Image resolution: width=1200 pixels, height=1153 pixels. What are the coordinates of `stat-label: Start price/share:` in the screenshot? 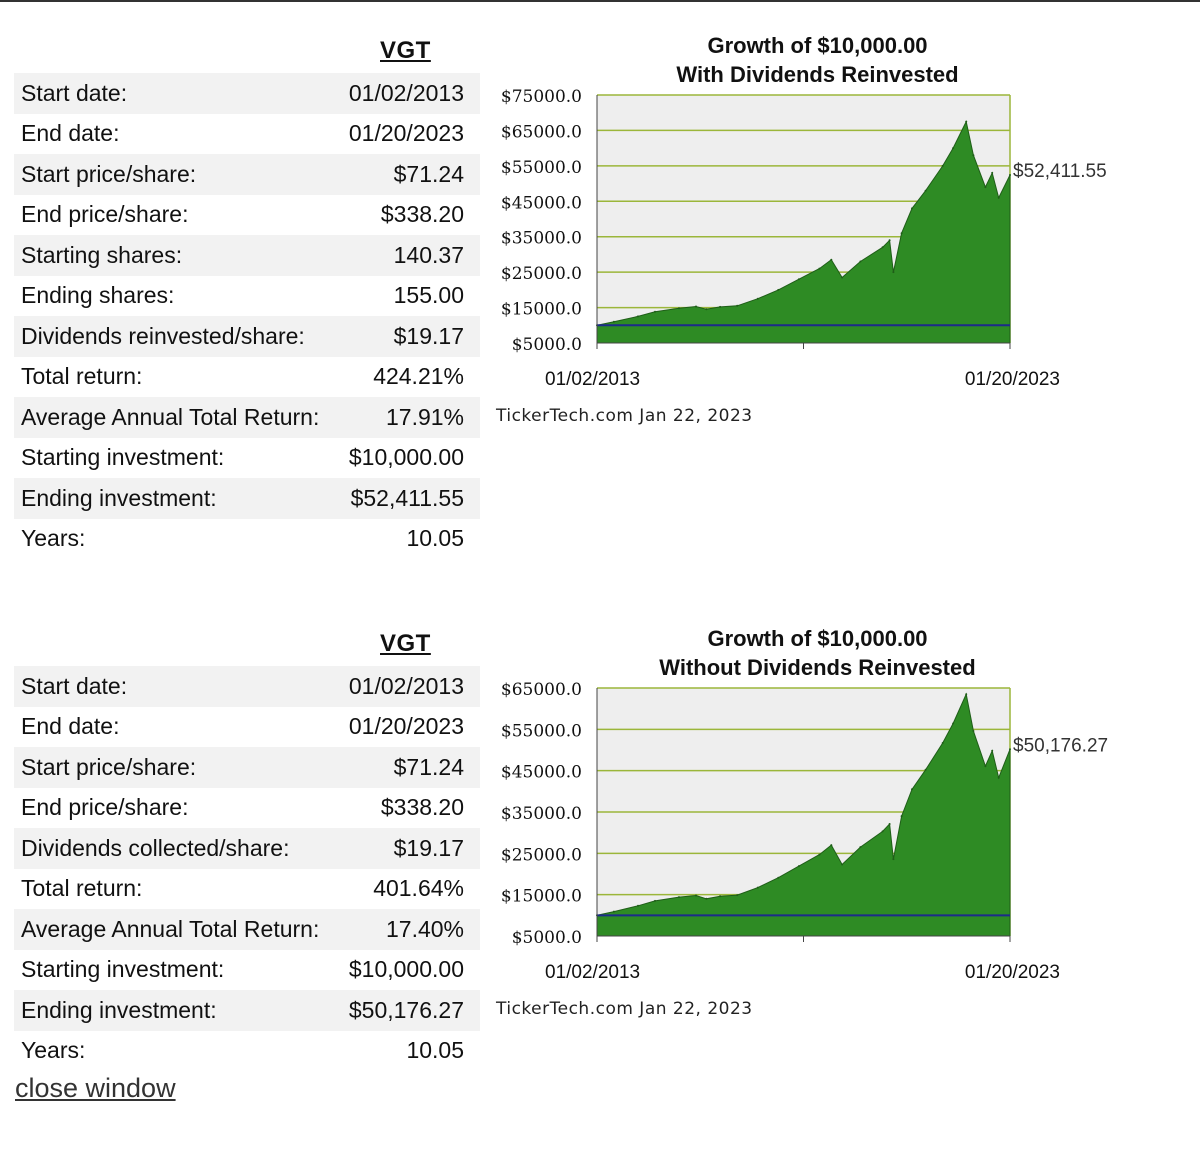 It's located at (176, 174).